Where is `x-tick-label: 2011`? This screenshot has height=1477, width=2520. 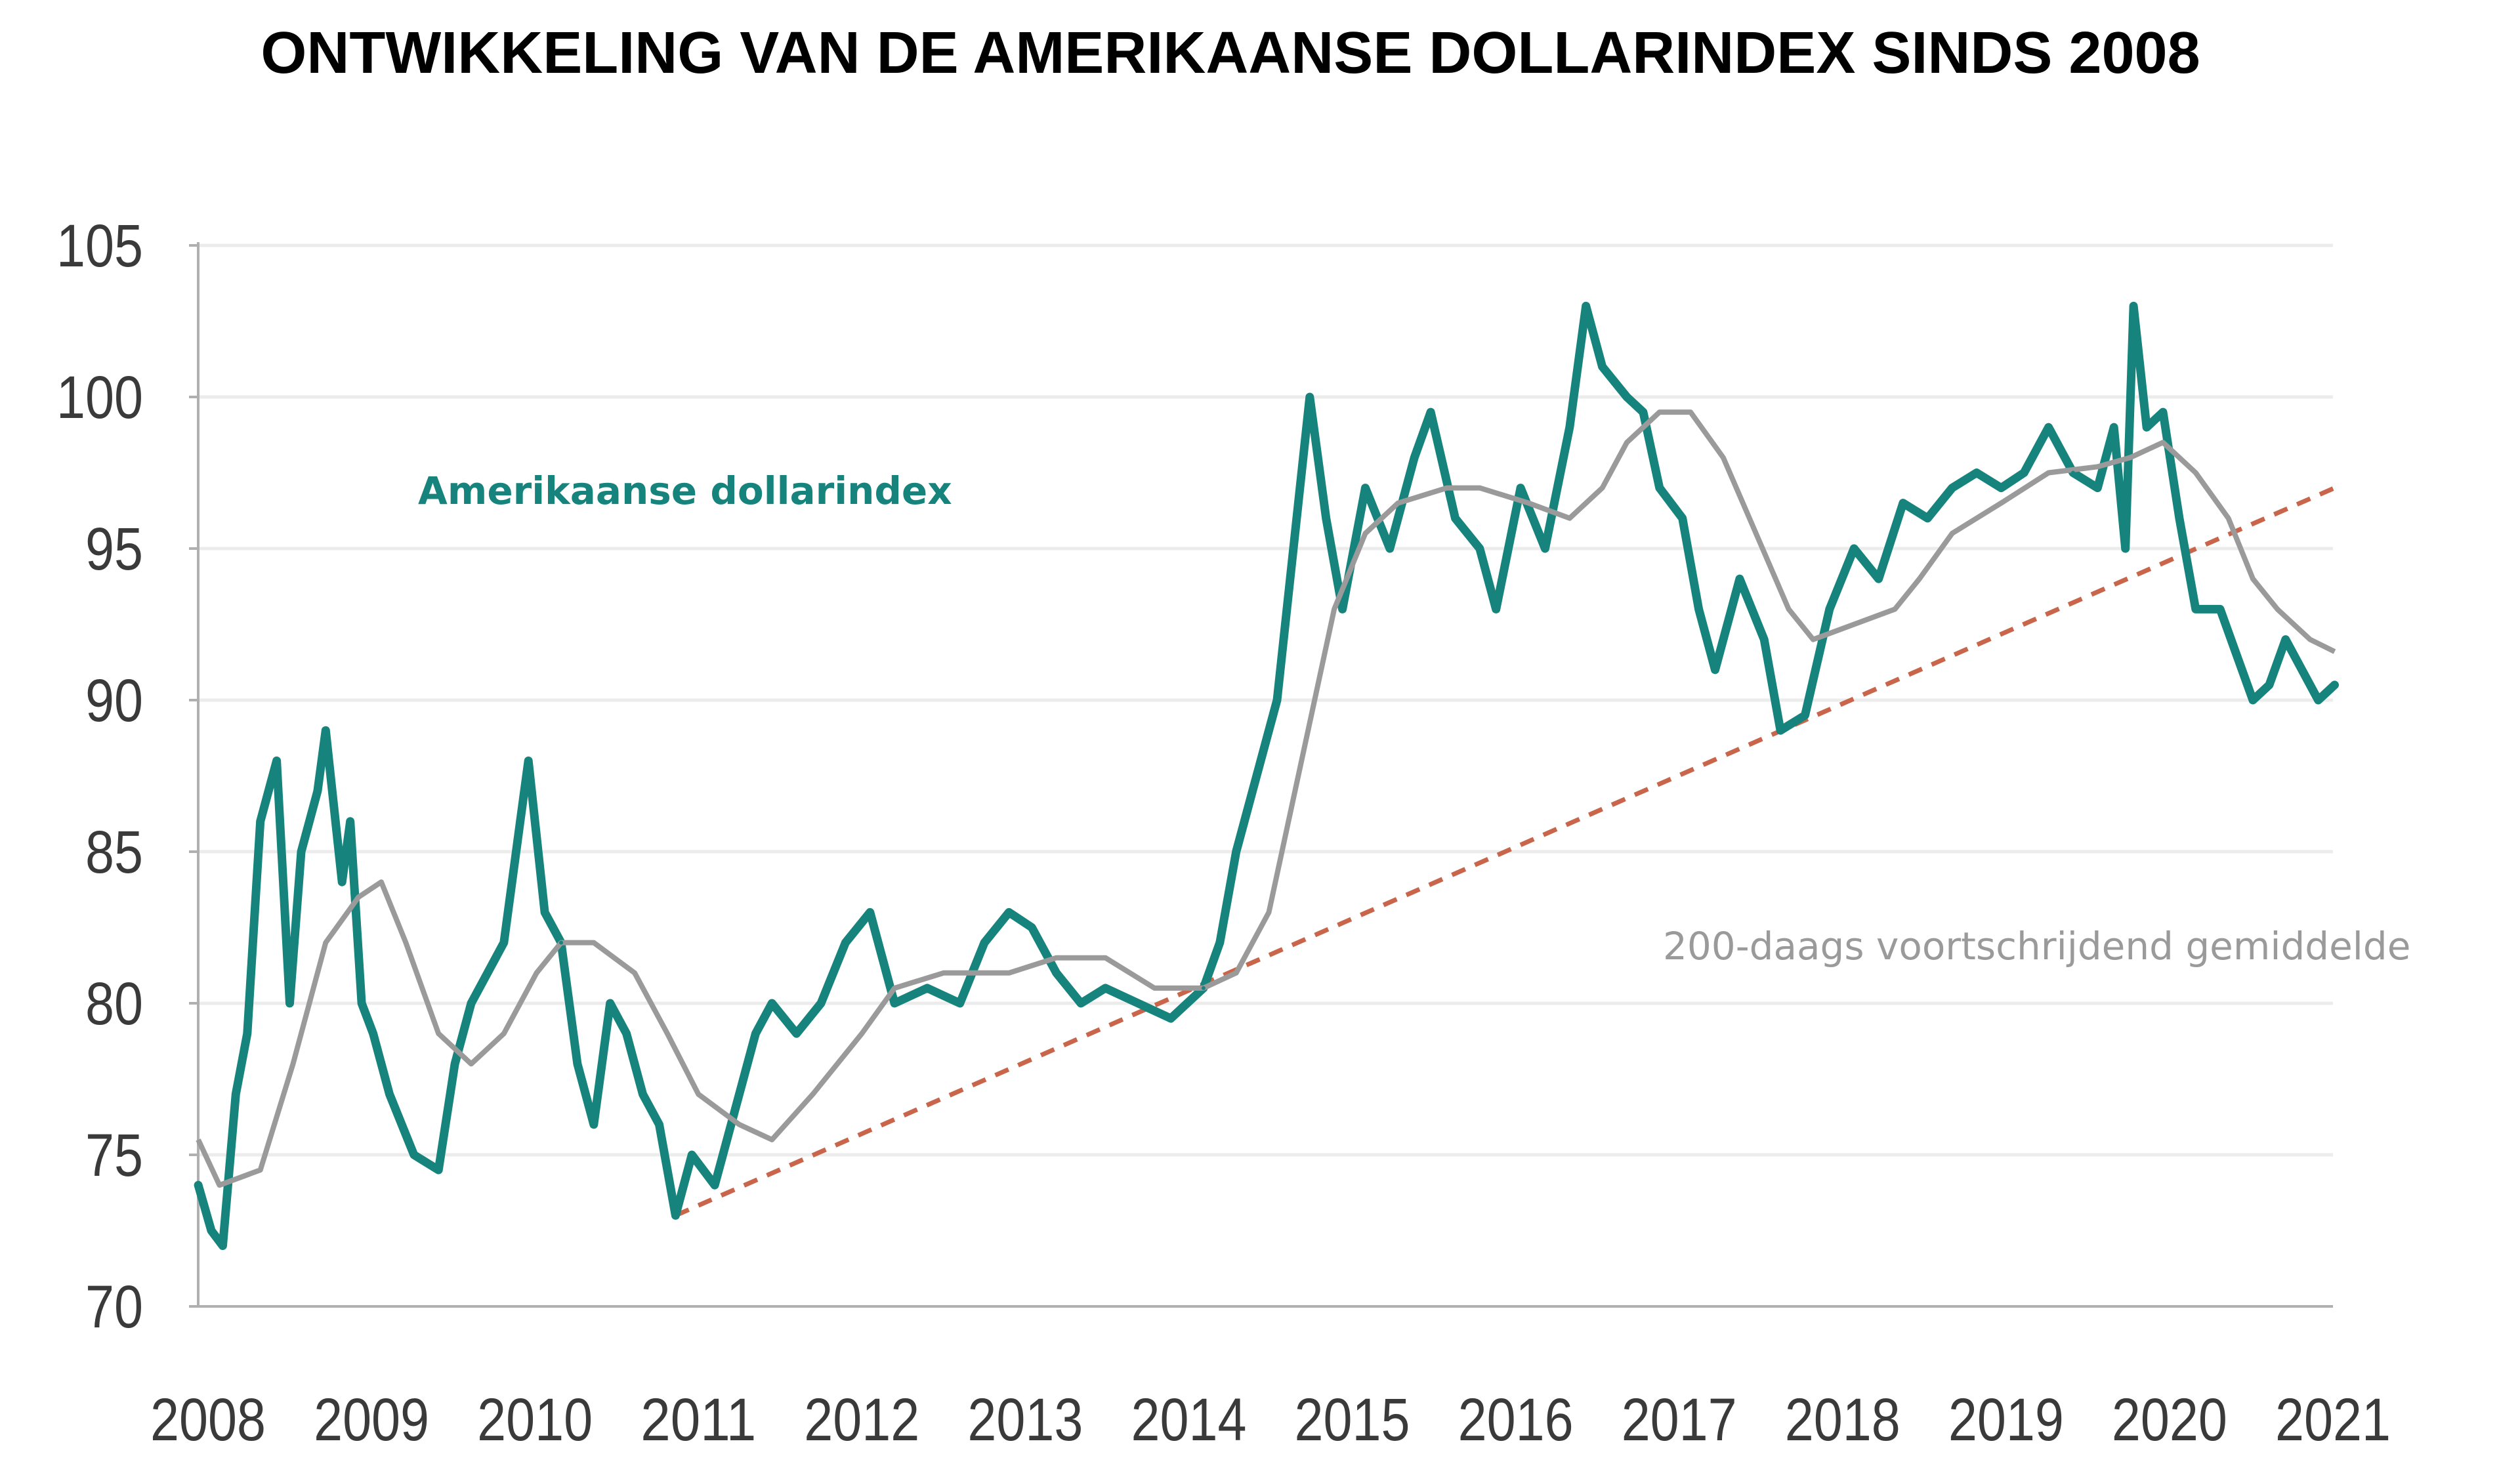 x-tick-label: 2011 is located at coordinates (698, 1420).